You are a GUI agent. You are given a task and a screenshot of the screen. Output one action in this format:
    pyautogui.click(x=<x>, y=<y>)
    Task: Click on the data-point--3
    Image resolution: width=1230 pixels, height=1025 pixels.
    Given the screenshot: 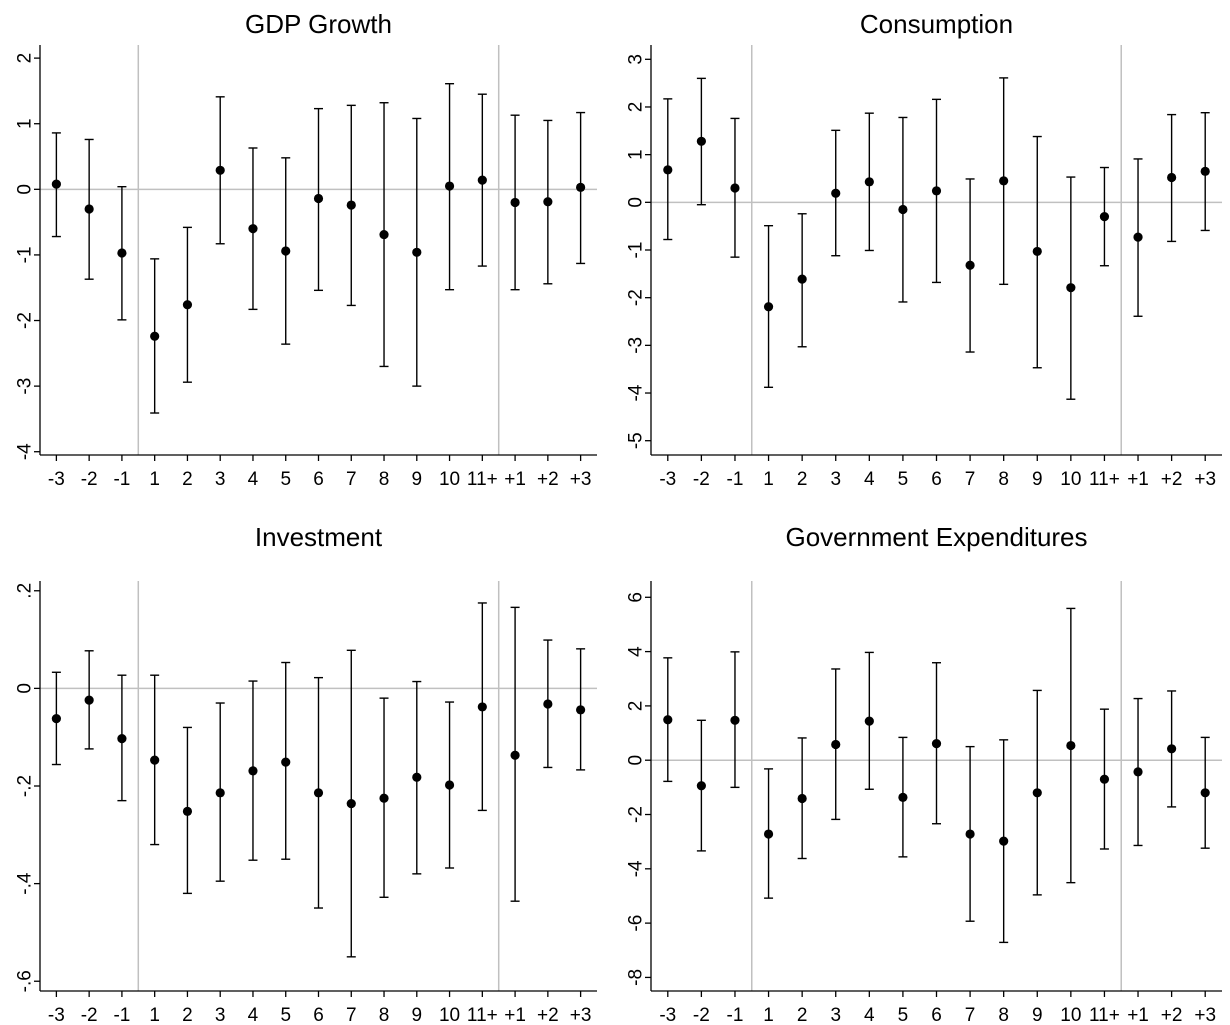 What is the action you would take?
    pyautogui.click(x=56, y=185)
    